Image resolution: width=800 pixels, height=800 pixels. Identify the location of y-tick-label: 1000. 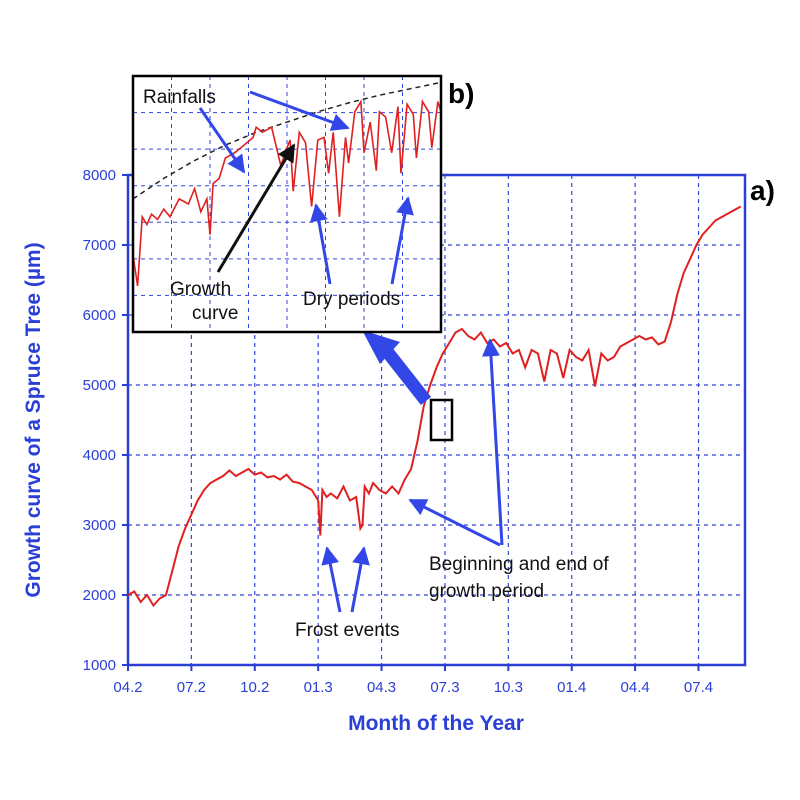
(99, 665).